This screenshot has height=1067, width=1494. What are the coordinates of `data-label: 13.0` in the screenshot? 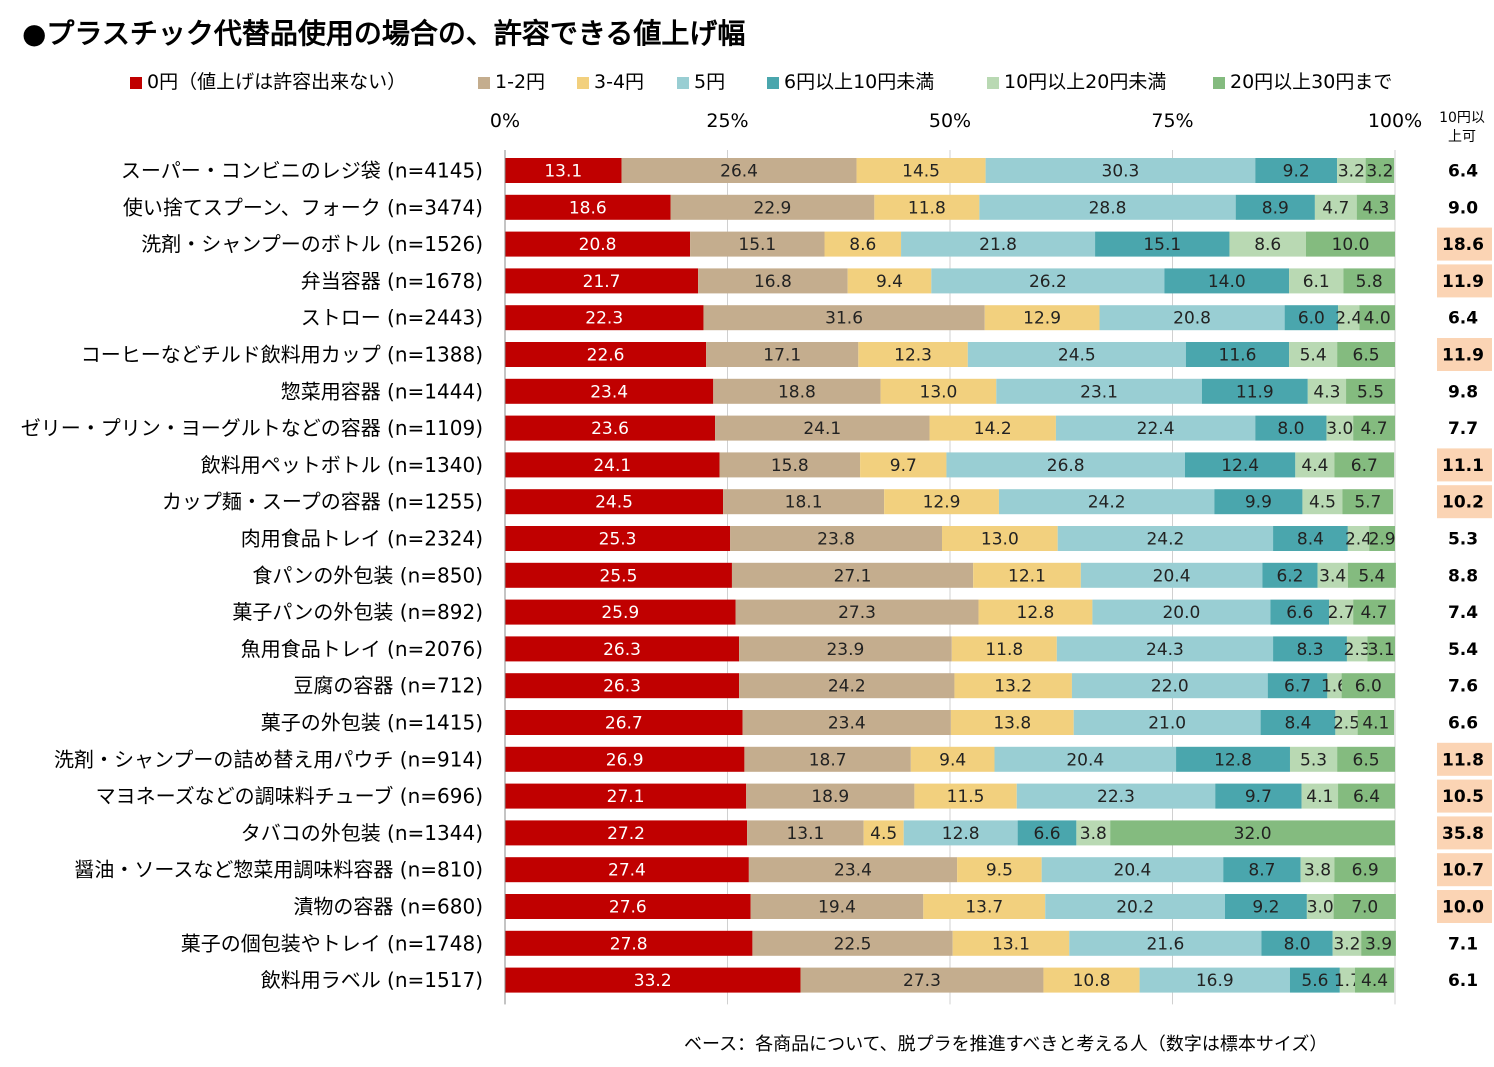 It's located at (1000, 540).